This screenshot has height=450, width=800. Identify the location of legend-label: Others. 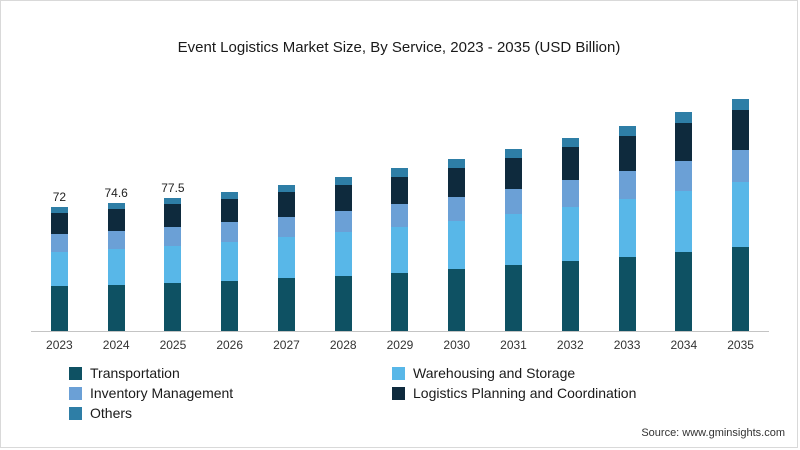
(111, 413).